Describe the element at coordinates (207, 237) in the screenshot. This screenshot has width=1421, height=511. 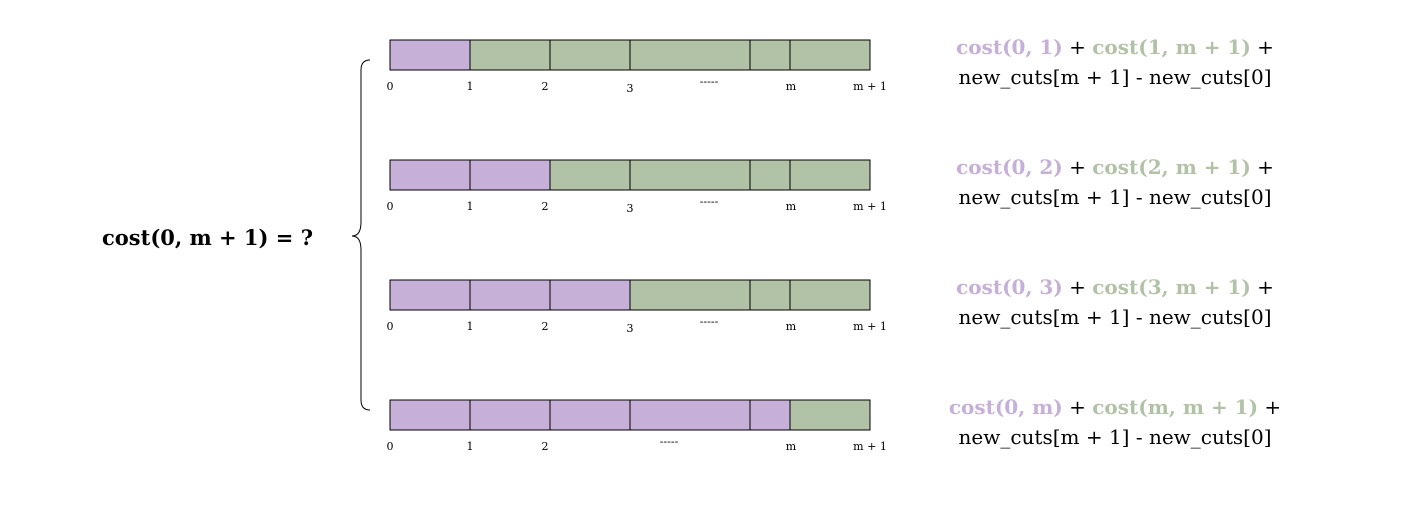
I see `question-label: cost(0, m + 1) = ?` at that location.